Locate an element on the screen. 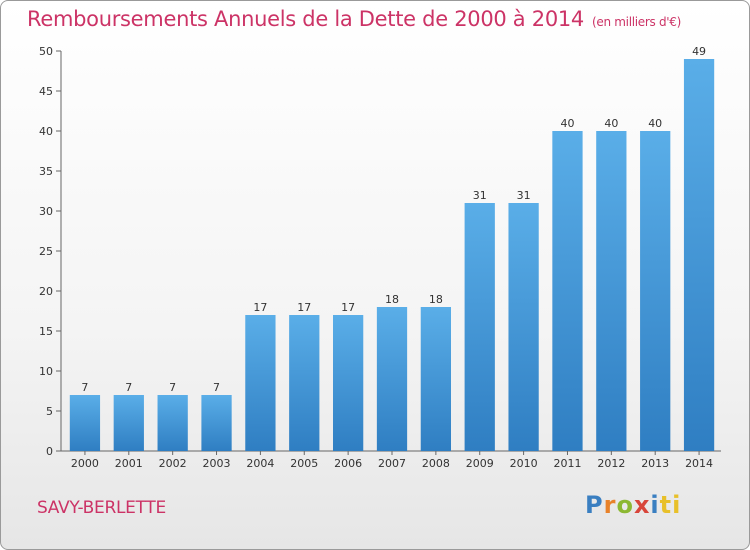  x-tick-label: 2014 is located at coordinates (699, 463).